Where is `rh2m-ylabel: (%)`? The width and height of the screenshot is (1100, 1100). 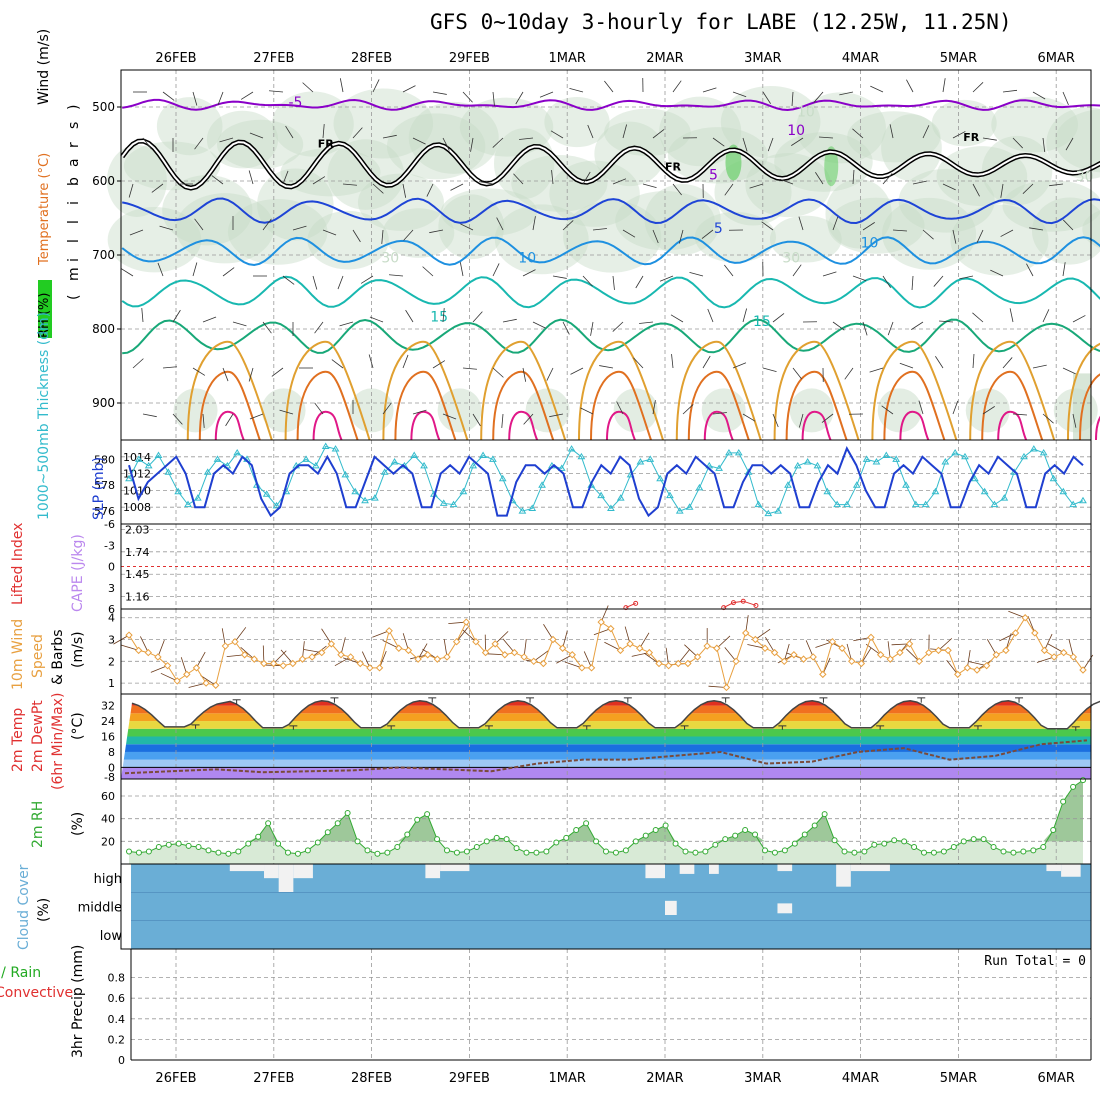 rh2m-ylabel: (%) is located at coordinates (78, 824).